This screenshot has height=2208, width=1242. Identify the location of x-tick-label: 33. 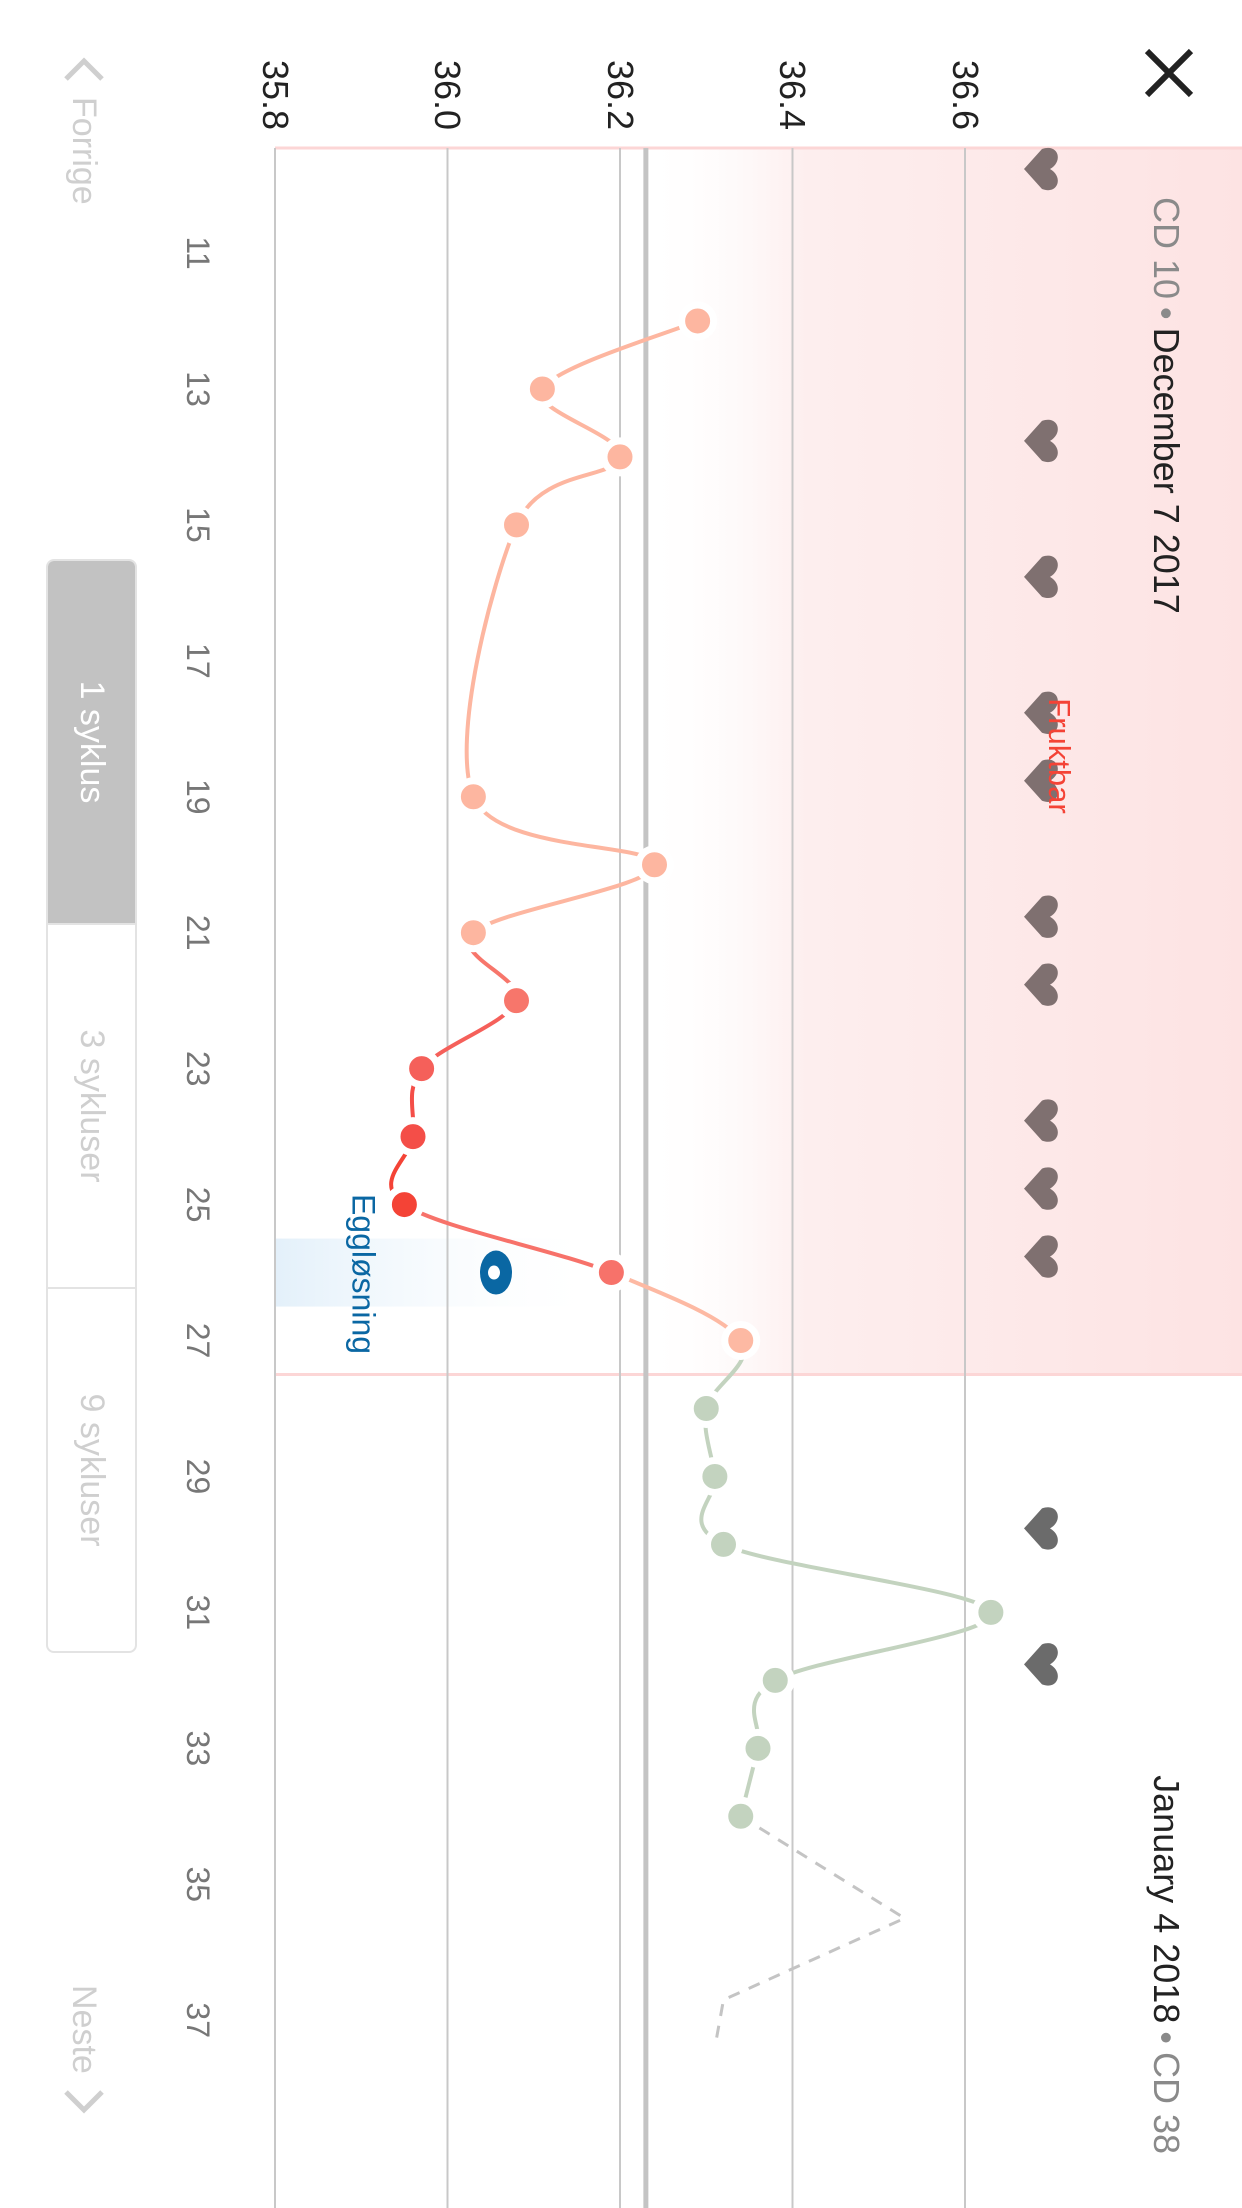
(198, 1748).